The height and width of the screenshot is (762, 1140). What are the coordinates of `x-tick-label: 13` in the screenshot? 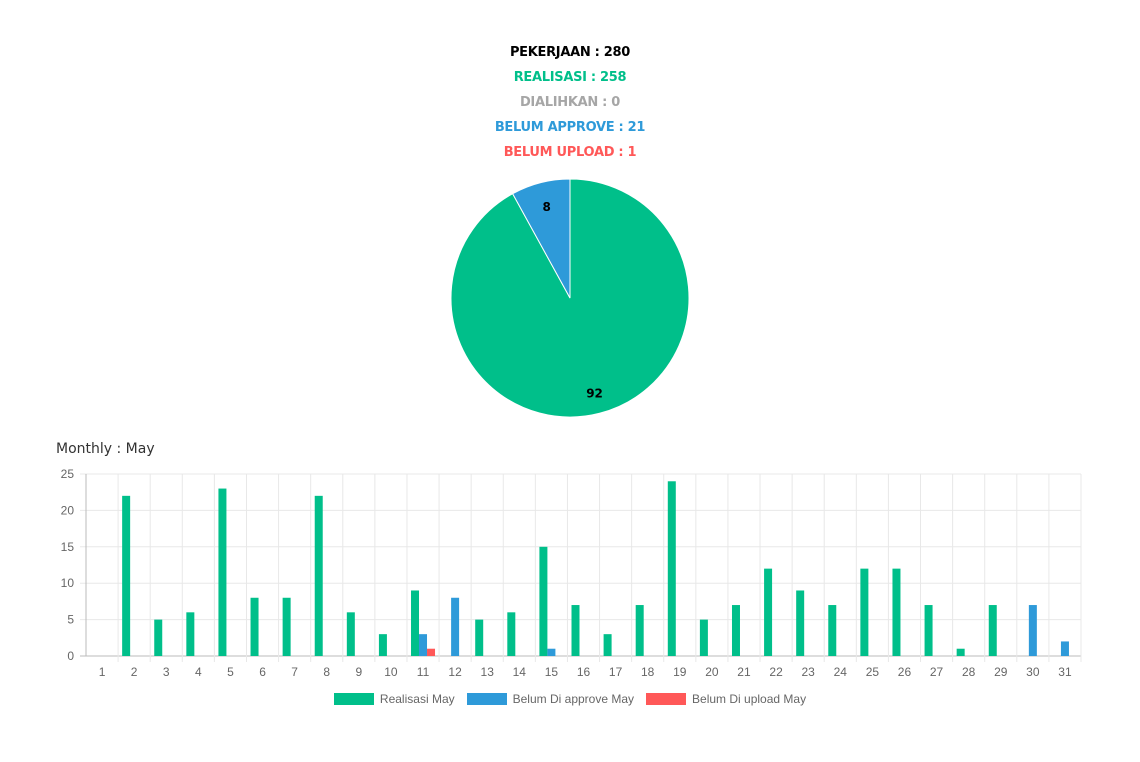 It's located at (488, 672).